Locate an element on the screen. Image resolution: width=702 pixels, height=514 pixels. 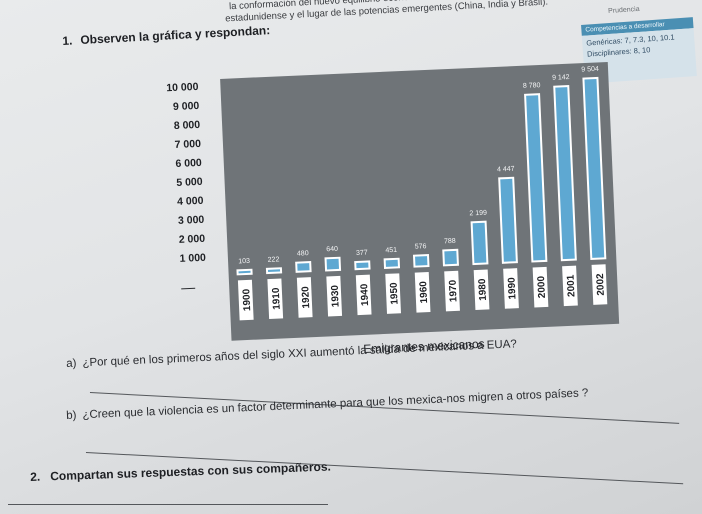
x-tick-label: 1940 is located at coordinates (365, 294).